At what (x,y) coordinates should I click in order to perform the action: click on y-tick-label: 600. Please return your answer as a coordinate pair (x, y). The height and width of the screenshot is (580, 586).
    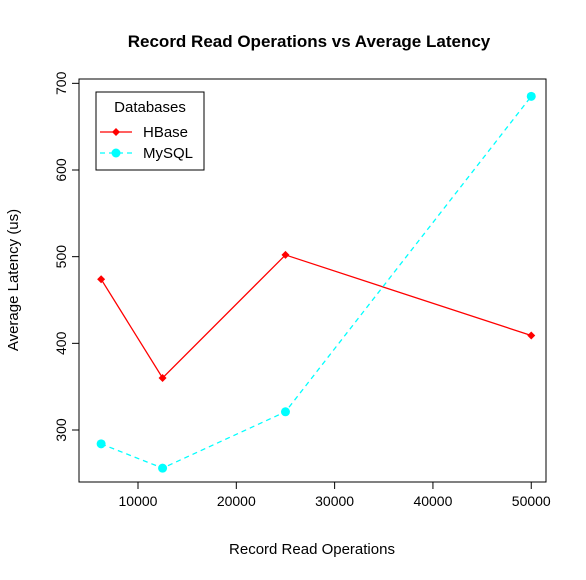
    Looking at the image, I should click on (61, 170).